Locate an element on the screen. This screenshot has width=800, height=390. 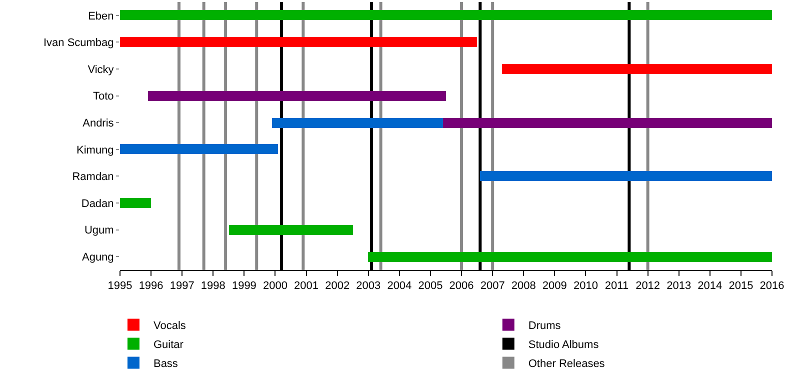
x-tick-label: 2013 is located at coordinates (679, 286).